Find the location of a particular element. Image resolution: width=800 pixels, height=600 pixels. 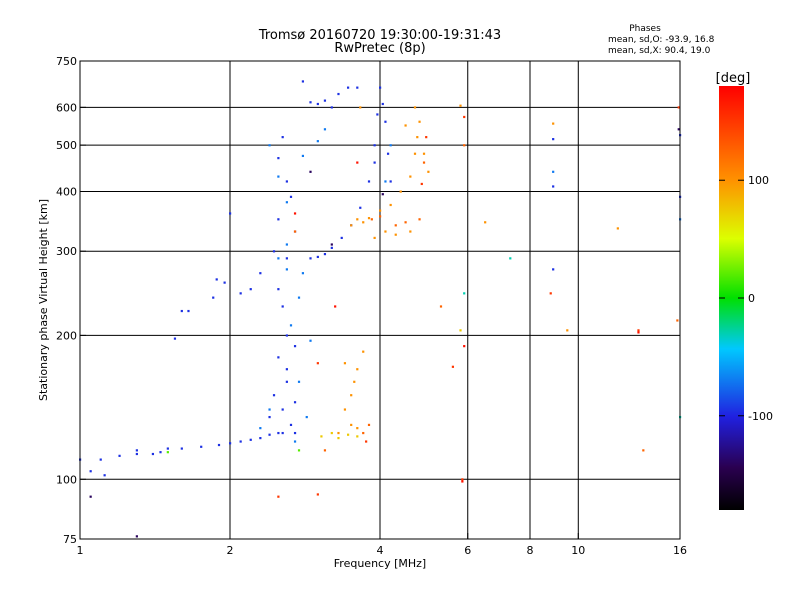

colorbar-tick-label: -100 is located at coordinates (760, 416).